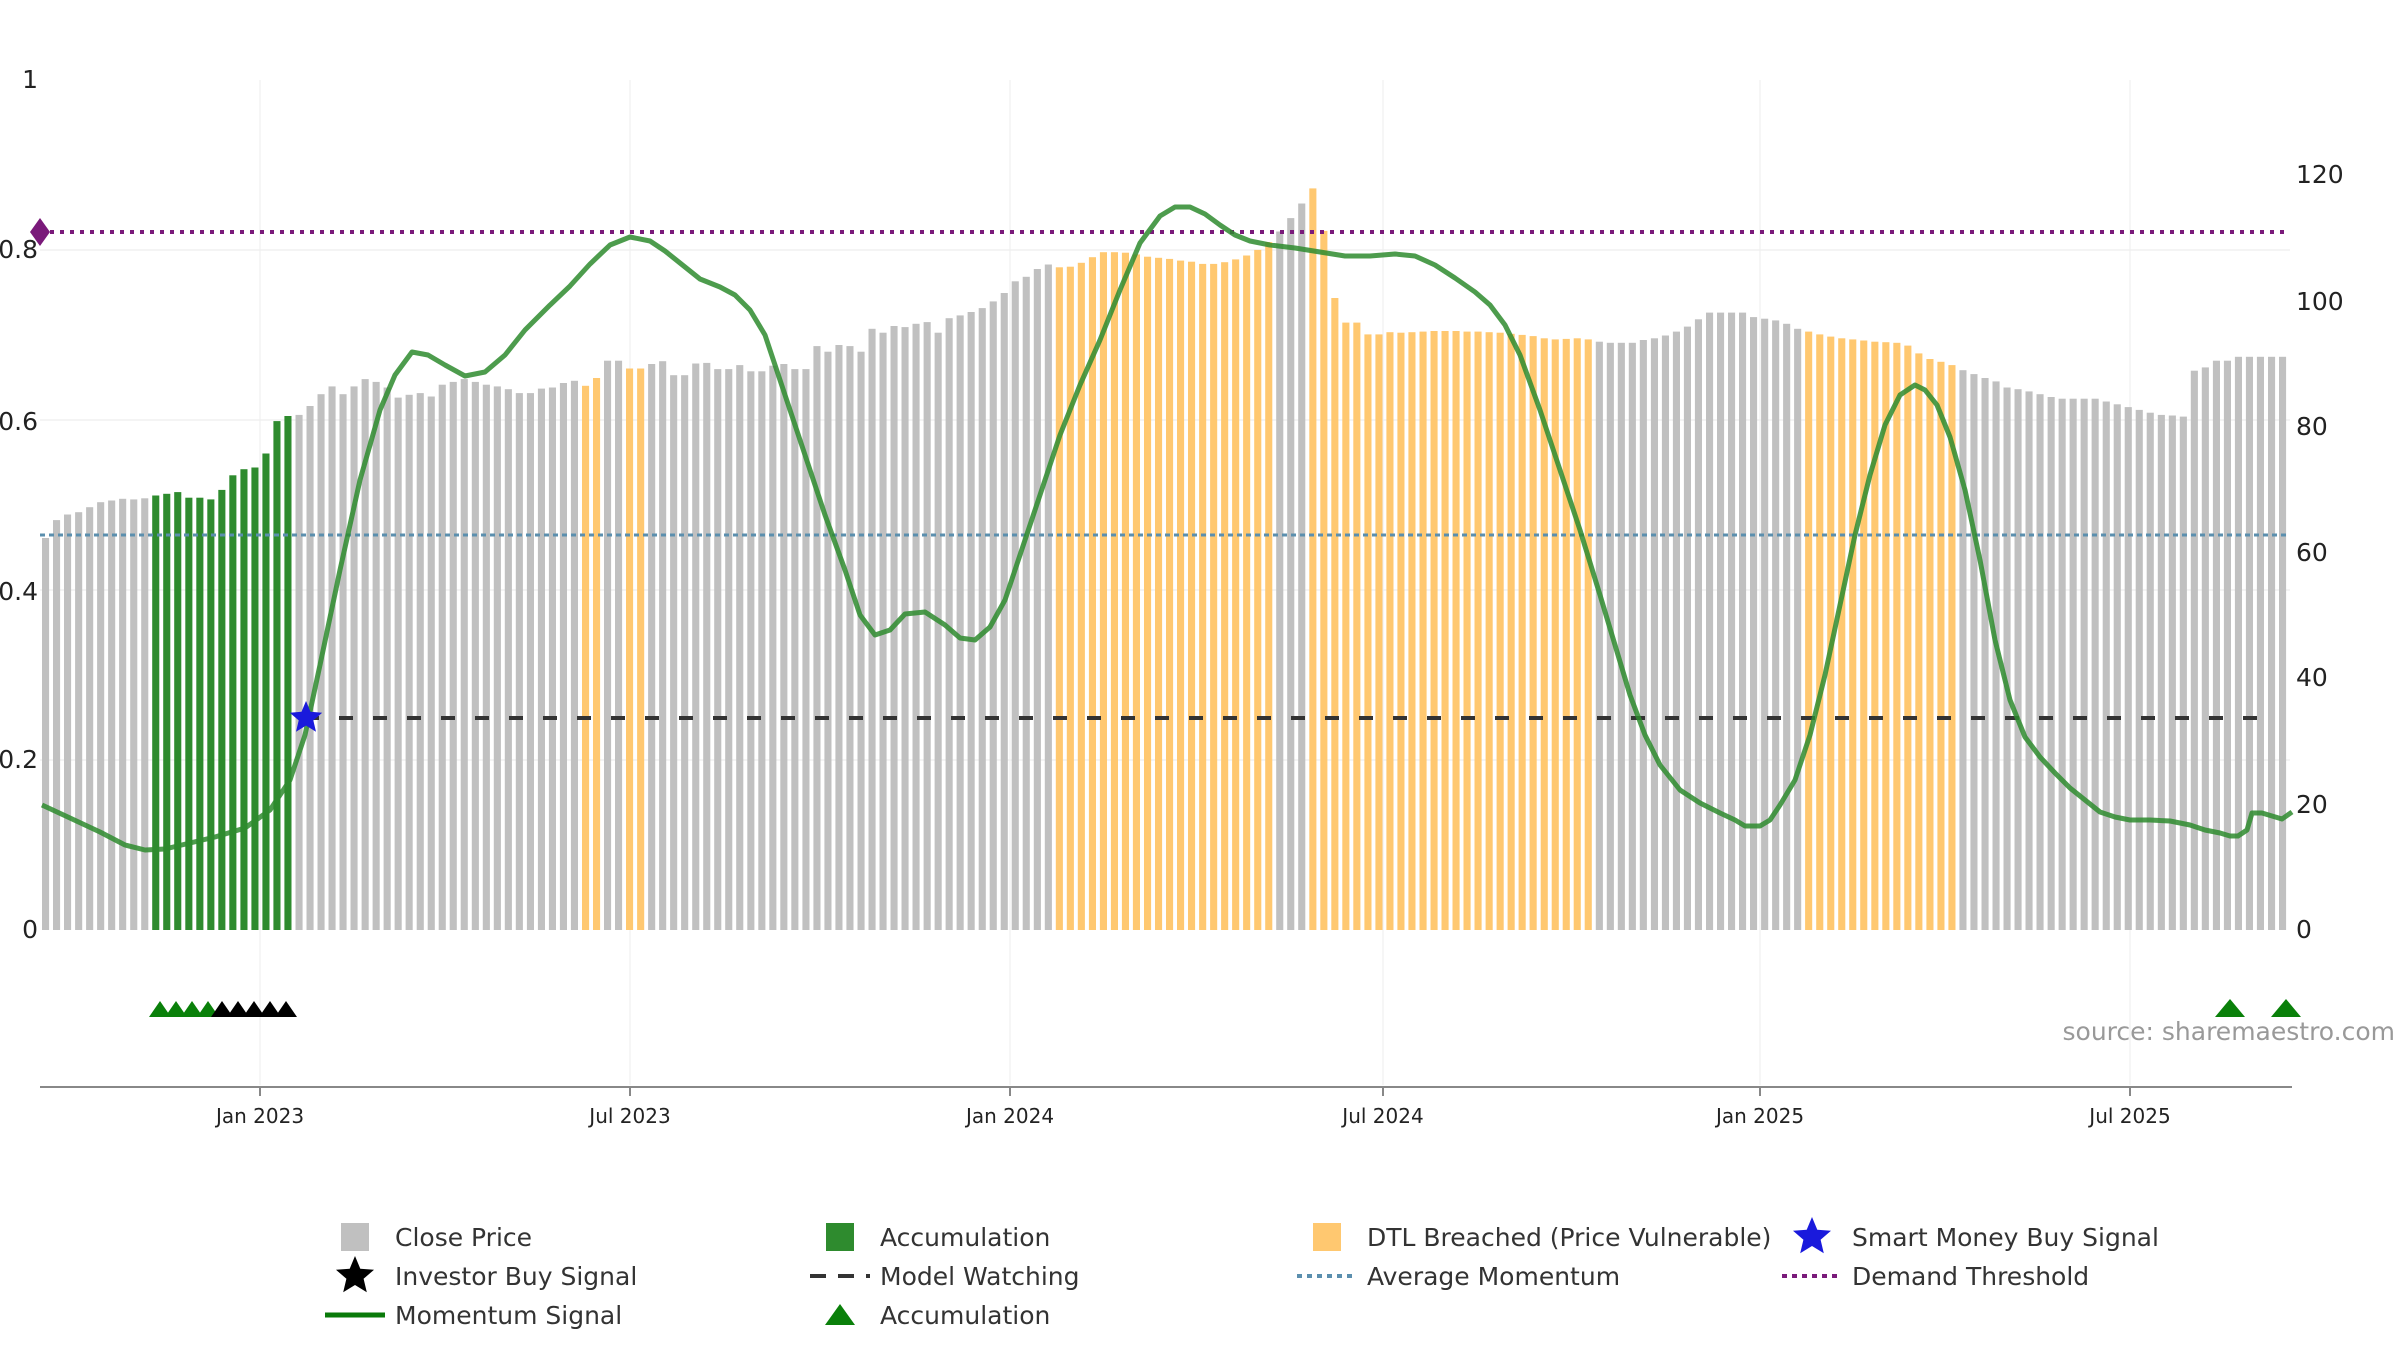  Describe the element at coordinates (2312, 677) in the screenshot. I see `y-right-tick-label: 40` at that location.